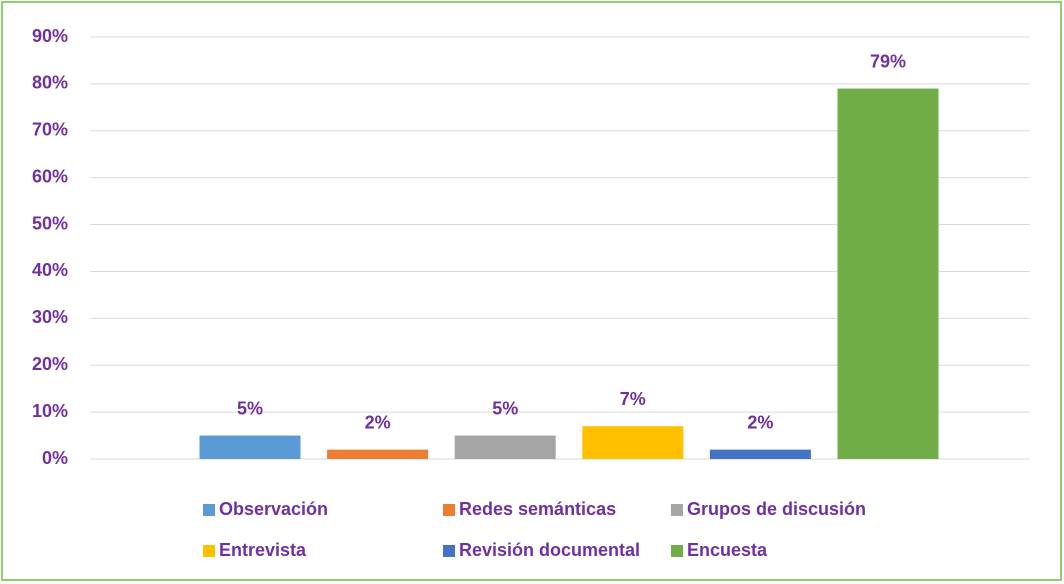 The width and height of the screenshot is (1064, 584). I want to click on y-tick-label: 70%, so click(50, 130).